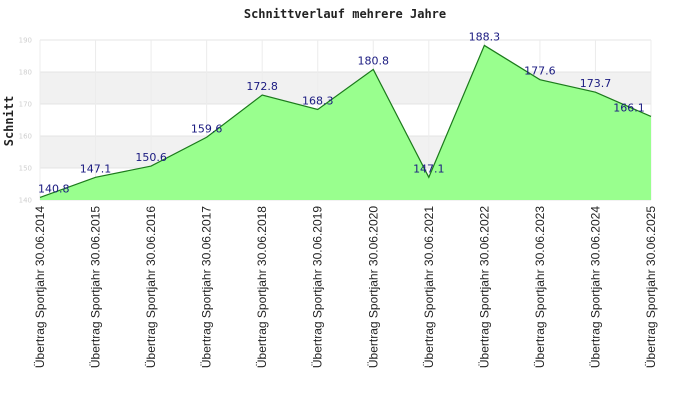  I want to click on x-tick-label: Übertrag Sportjahr 30.06.2021, so click(429, 287).